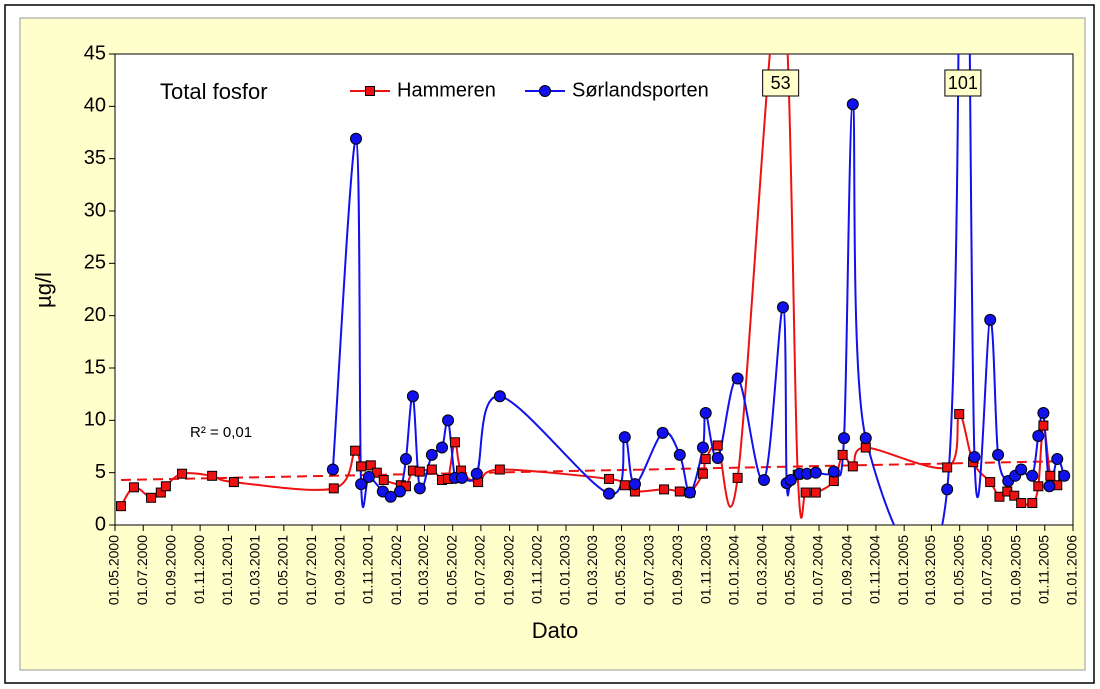  I want to click on x-tick-label: 01.03.2001, so click(254, 570).